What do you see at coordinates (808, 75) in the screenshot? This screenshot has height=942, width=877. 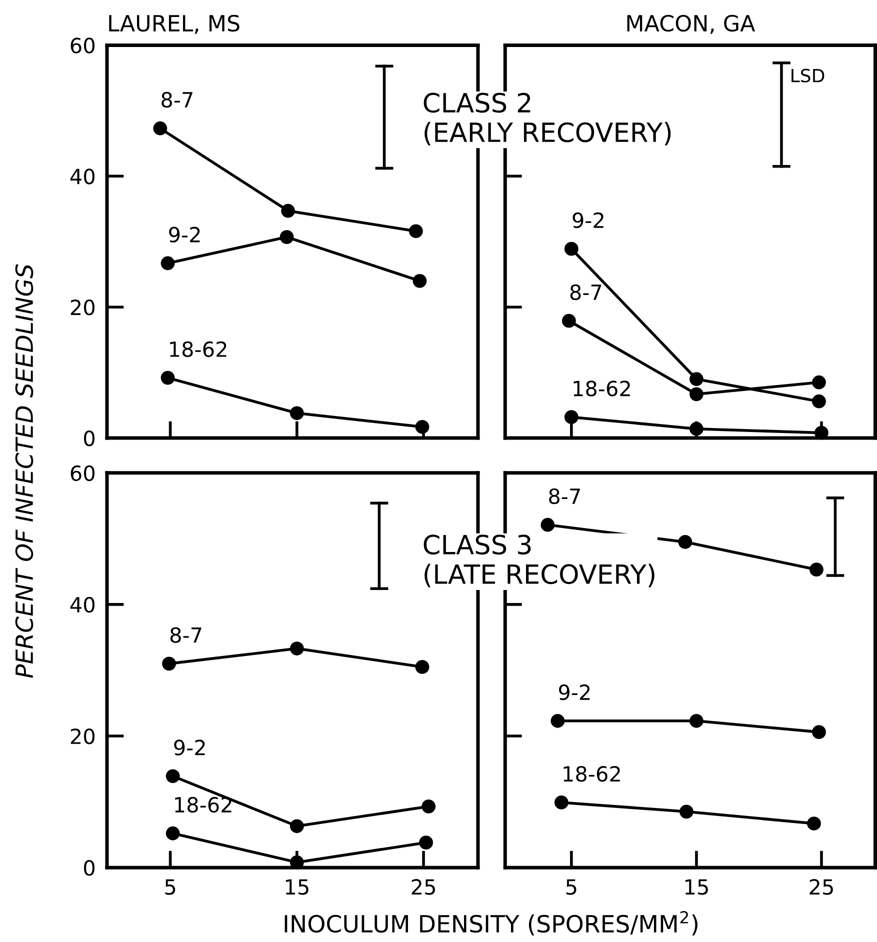 I see `legend-label: LSD` at bounding box center [808, 75].